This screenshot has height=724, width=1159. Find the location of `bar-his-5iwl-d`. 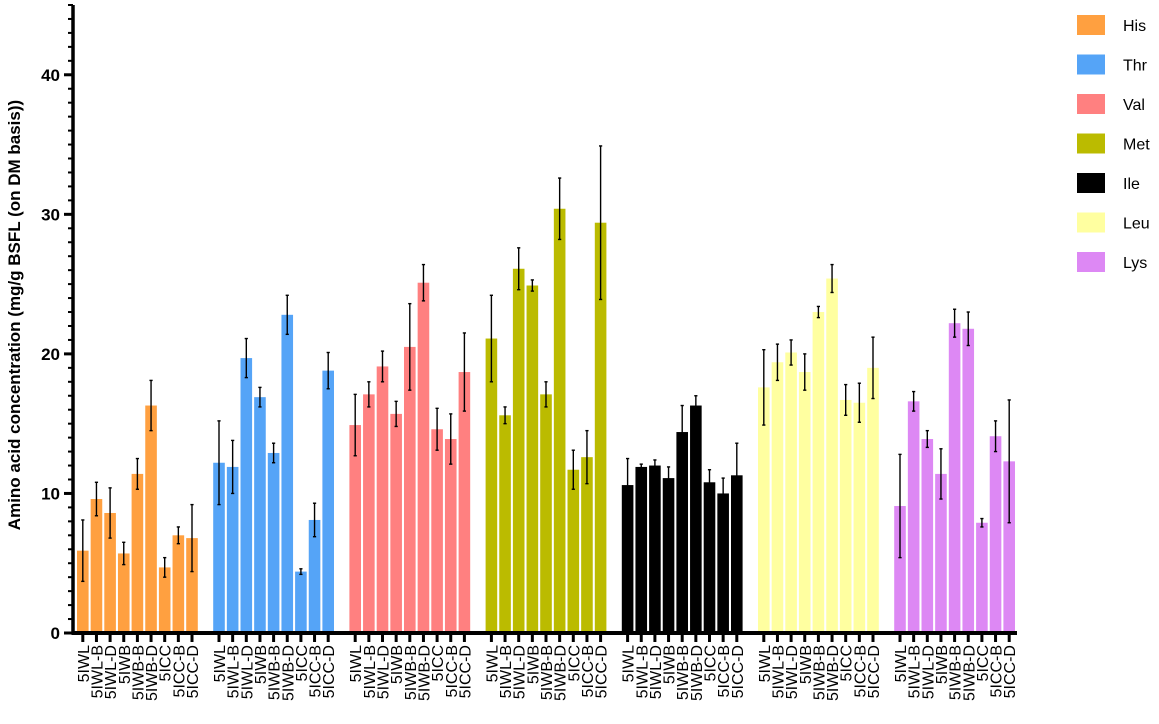

bar-his-5iwl-d is located at coordinates (110, 572).